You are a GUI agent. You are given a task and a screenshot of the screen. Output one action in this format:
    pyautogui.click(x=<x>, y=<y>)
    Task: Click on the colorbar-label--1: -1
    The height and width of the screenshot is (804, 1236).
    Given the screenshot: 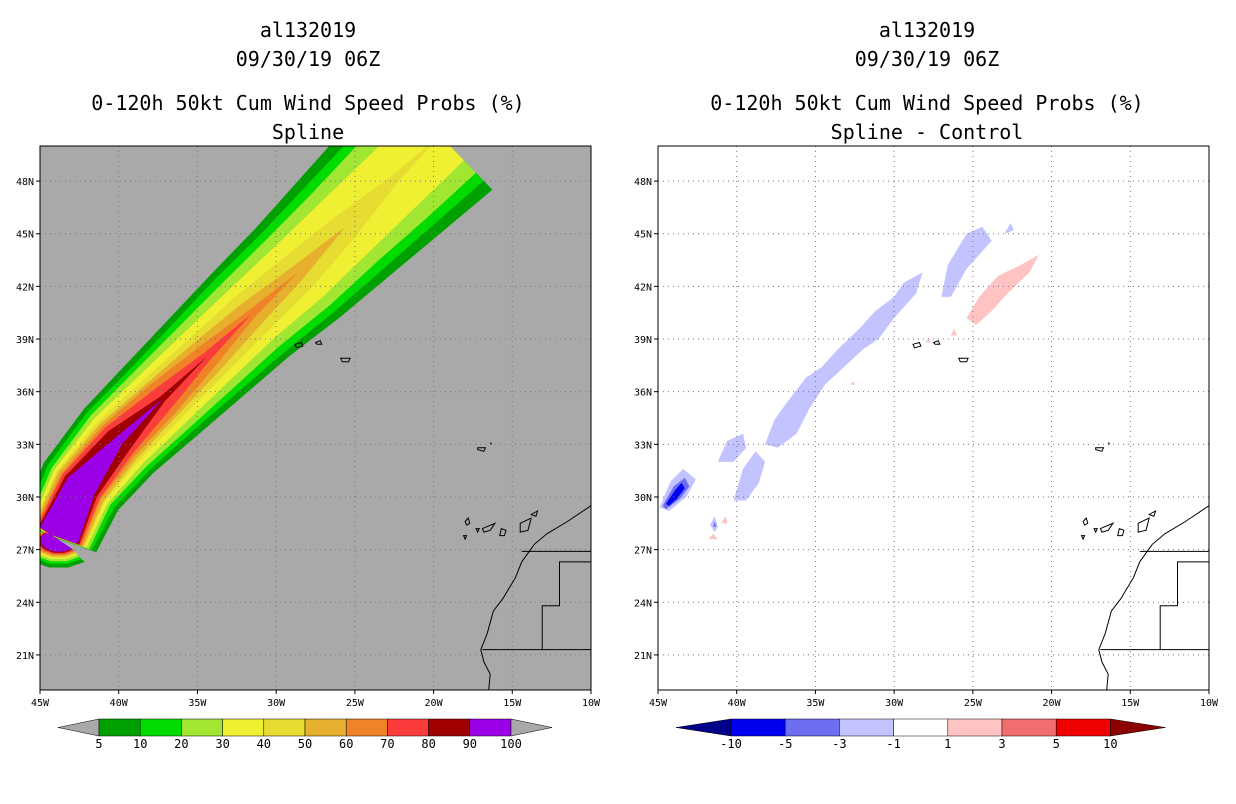 What is the action you would take?
    pyautogui.click(x=893, y=744)
    